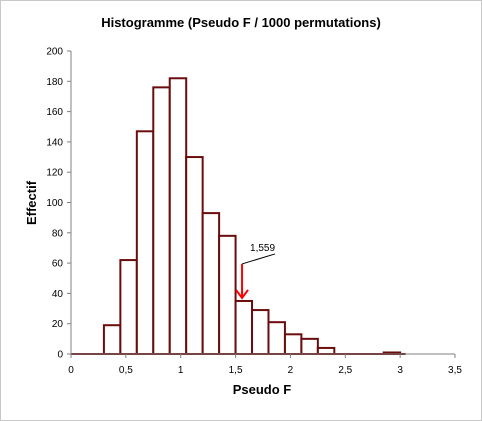  Describe the element at coordinates (255, 271) in the screenshot. I see `annotation-group: 1,559` at that location.